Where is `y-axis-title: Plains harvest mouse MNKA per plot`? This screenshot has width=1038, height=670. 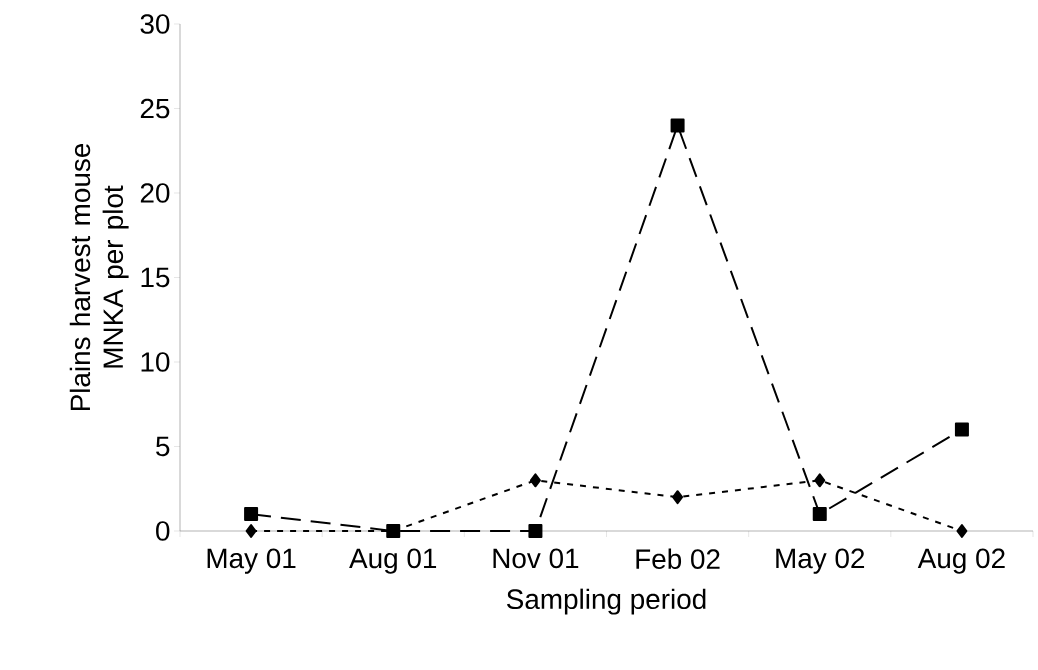
y-axis-title: Plains harvest mouse MNKA per plot is located at coordinates (99, 277).